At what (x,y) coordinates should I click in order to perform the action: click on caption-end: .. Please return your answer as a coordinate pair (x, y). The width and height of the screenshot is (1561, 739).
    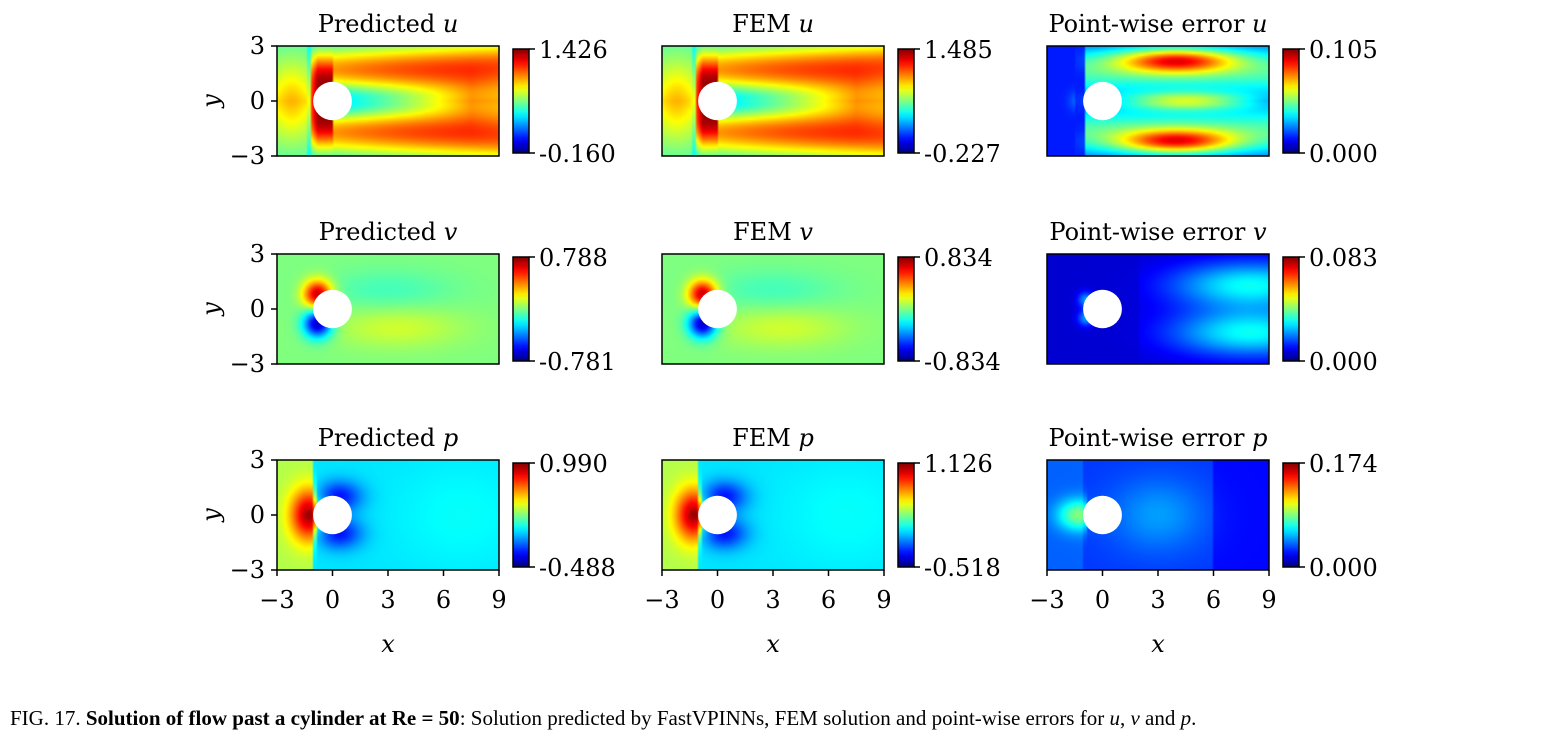
    Looking at the image, I should click on (1194, 718).